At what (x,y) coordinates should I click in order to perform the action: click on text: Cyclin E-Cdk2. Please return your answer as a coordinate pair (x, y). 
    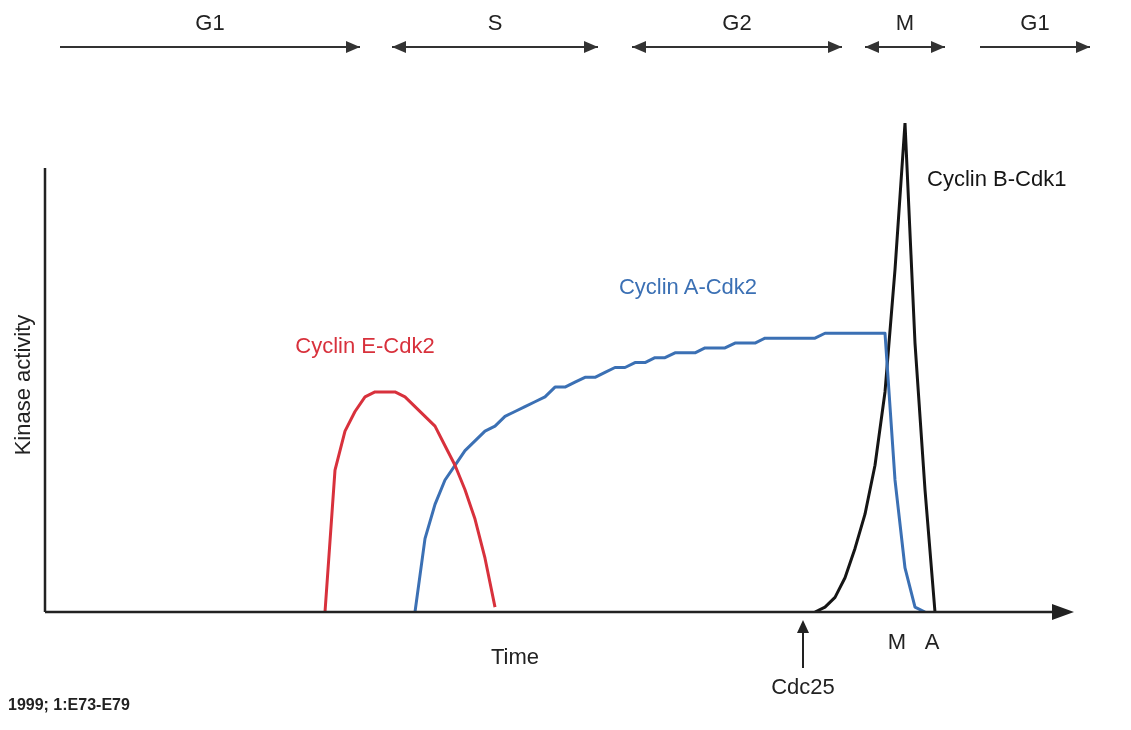
    Looking at the image, I should click on (365, 346).